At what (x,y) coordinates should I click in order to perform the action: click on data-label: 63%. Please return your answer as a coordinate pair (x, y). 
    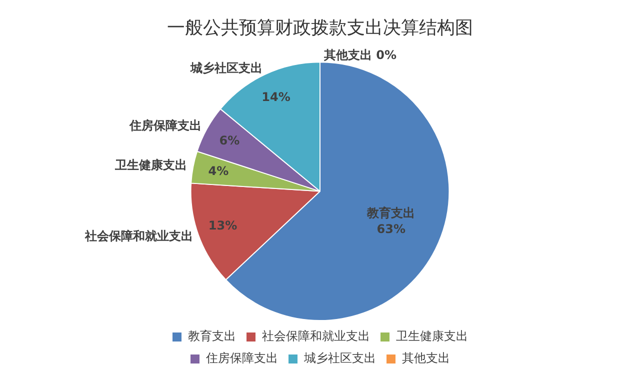
    Looking at the image, I should click on (391, 229).